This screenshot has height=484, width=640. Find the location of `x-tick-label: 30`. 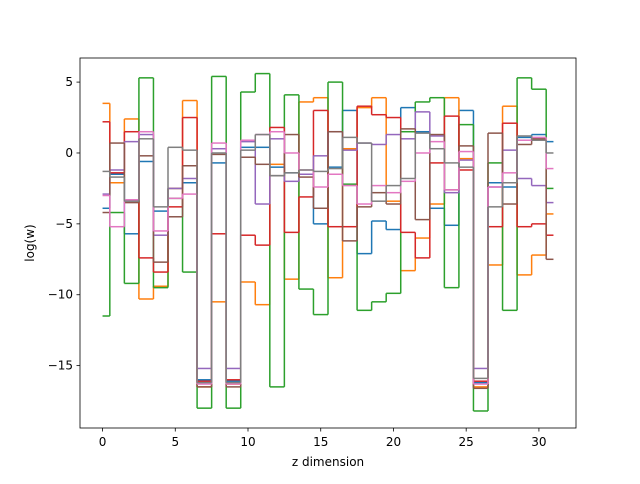

x-tick-label: 30 is located at coordinates (538, 442).